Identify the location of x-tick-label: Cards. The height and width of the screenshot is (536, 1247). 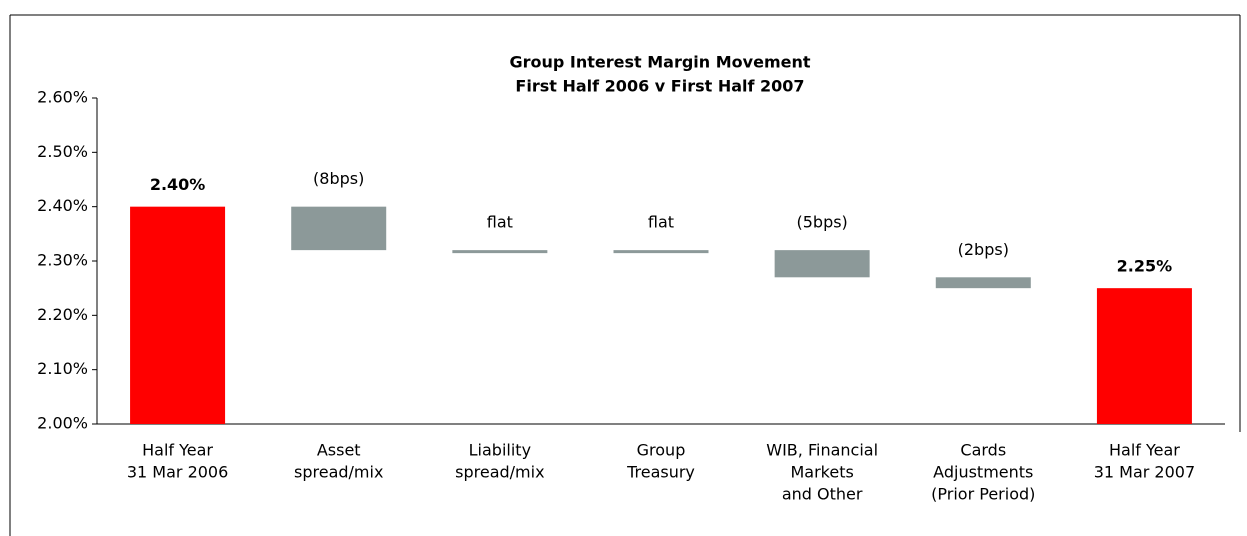
(983, 450).